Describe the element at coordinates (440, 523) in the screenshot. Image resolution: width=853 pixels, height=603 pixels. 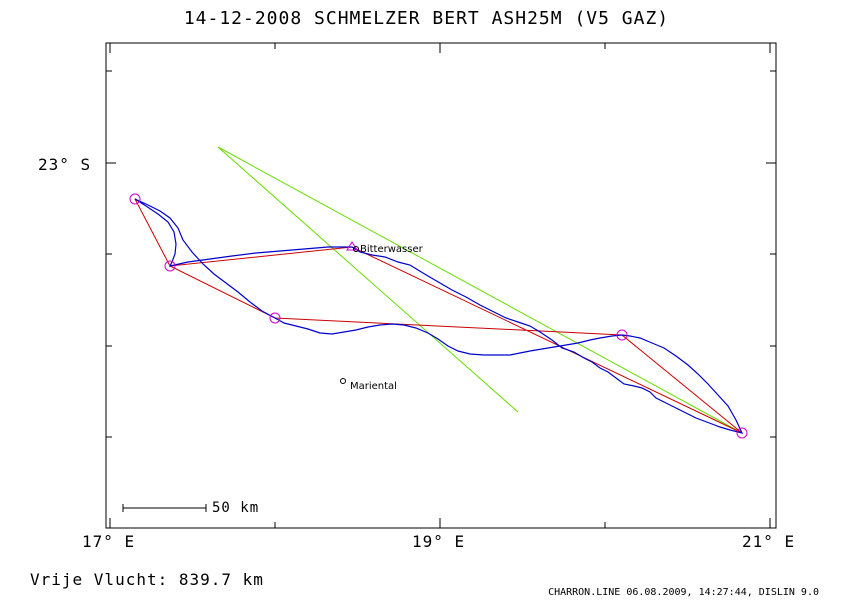
I see `bottom-ticks` at that location.